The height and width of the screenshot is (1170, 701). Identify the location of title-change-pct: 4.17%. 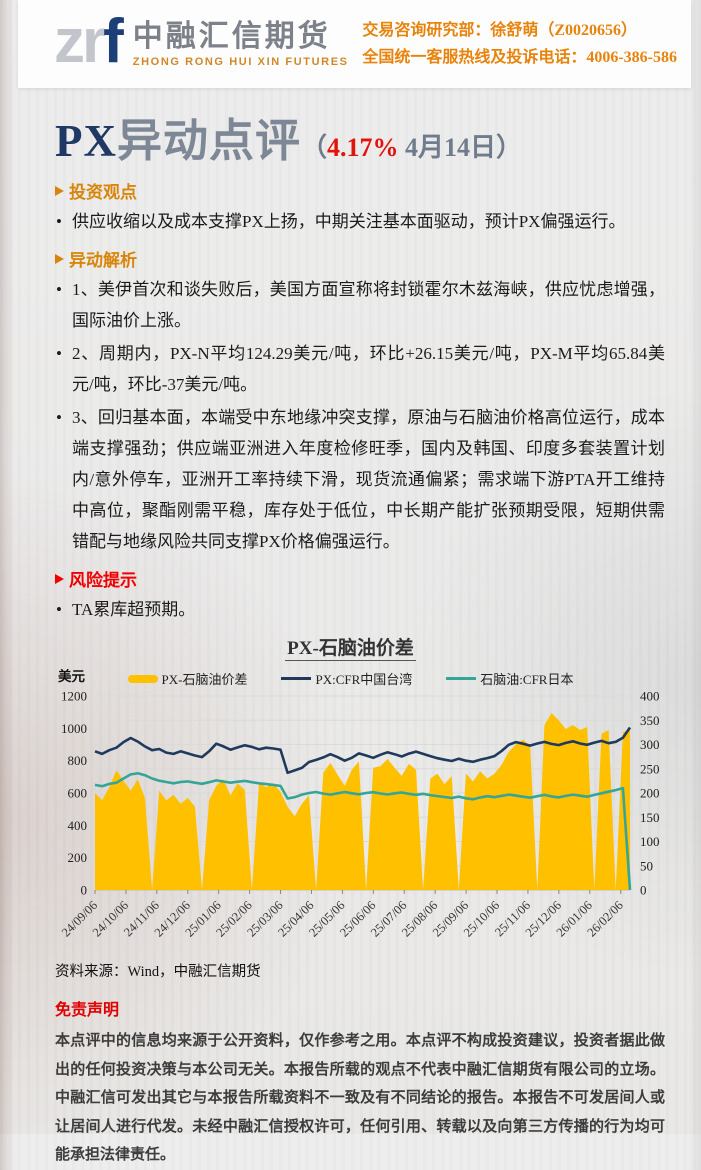
(363, 147).